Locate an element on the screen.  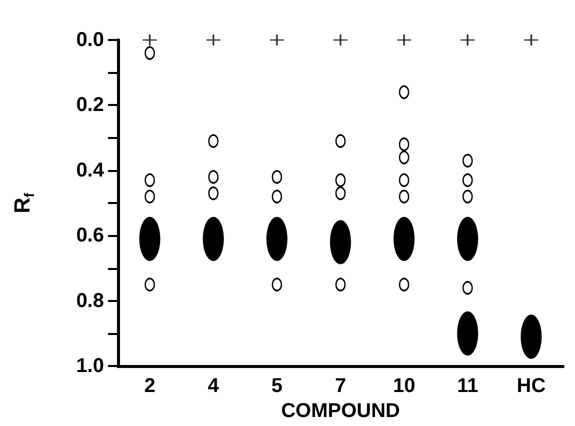
y-axis-title: Rf is located at coordinates (23, 203).